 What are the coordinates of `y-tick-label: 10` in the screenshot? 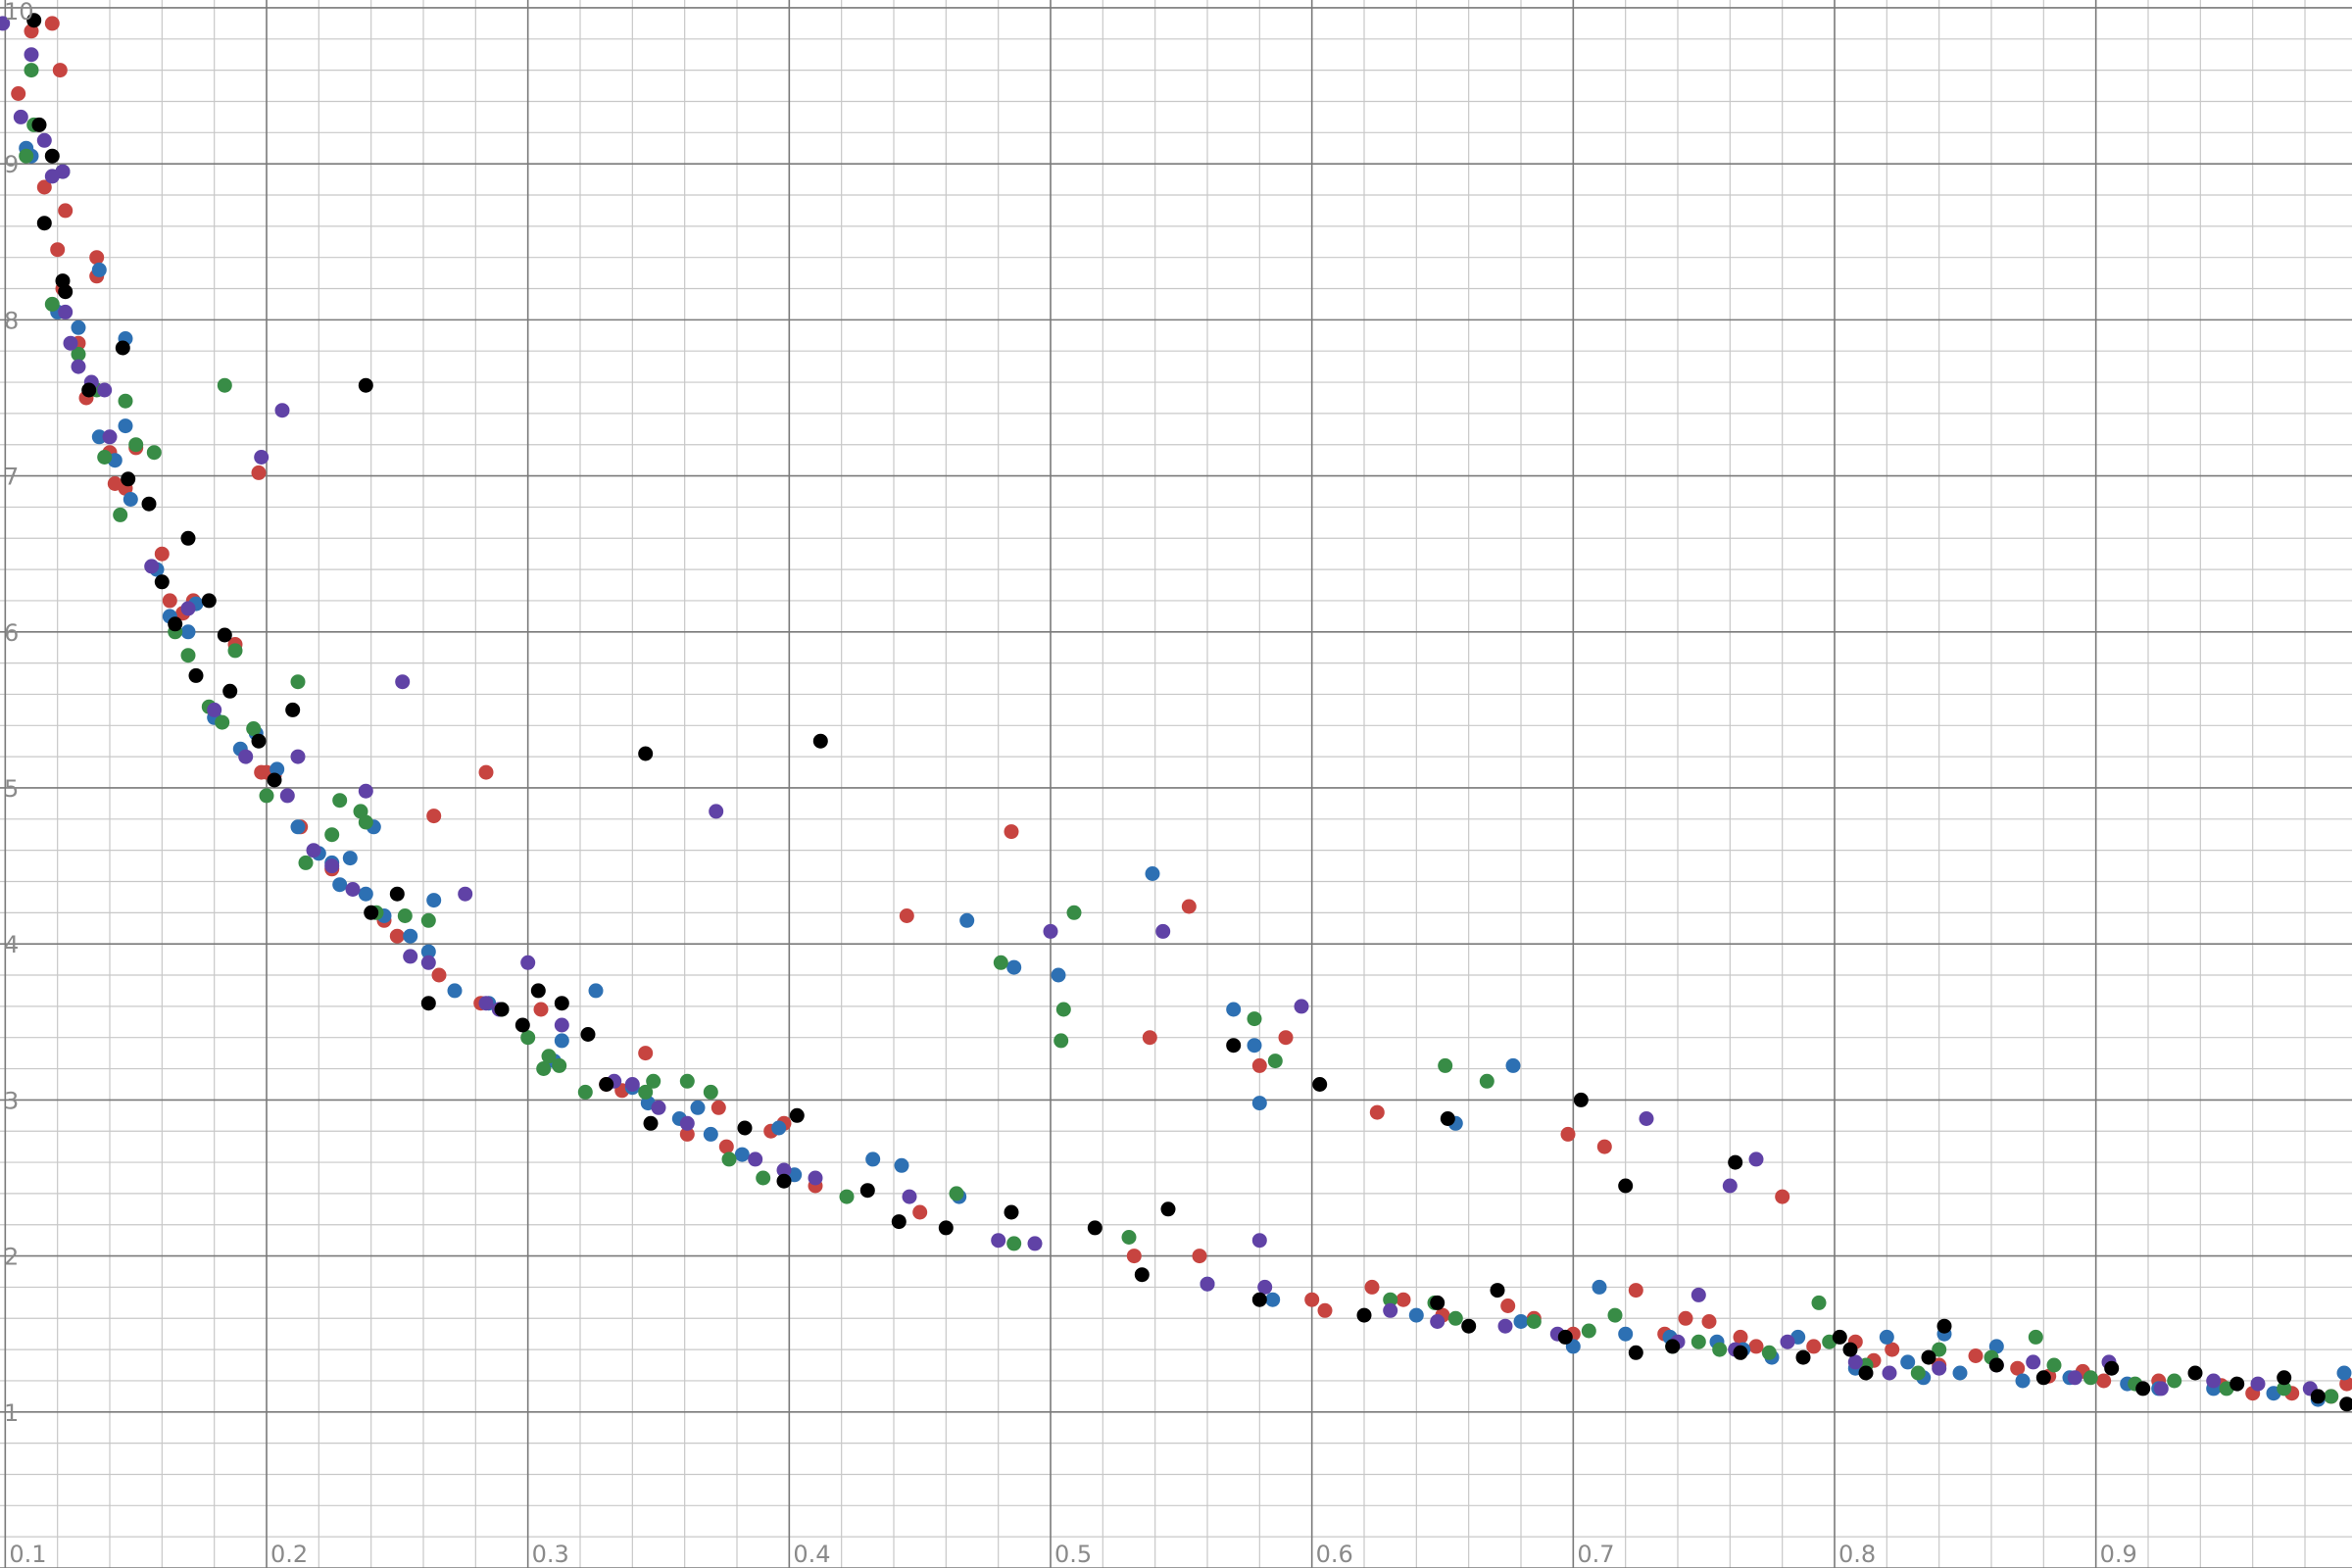 It's located at (19, 12).